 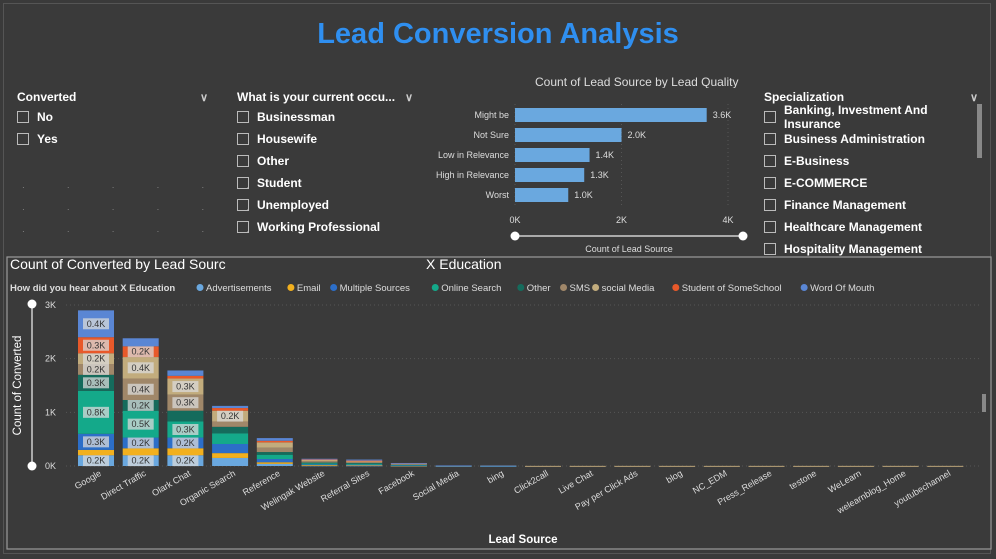 What do you see at coordinates (872, 249) in the screenshot?
I see `slicer-option: Hospitality Management` at bounding box center [872, 249].